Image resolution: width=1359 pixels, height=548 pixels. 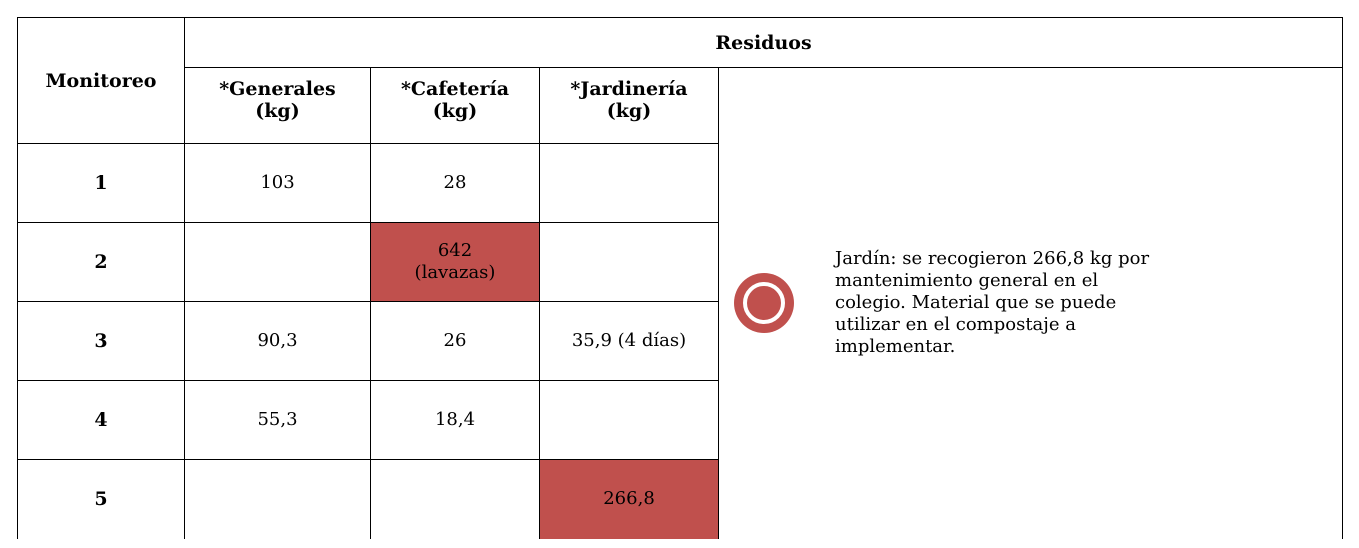 What do you see at coordinates (277, 183) in the screenshot?
I see `data-cell: 103` at bounding box center [277, 183].